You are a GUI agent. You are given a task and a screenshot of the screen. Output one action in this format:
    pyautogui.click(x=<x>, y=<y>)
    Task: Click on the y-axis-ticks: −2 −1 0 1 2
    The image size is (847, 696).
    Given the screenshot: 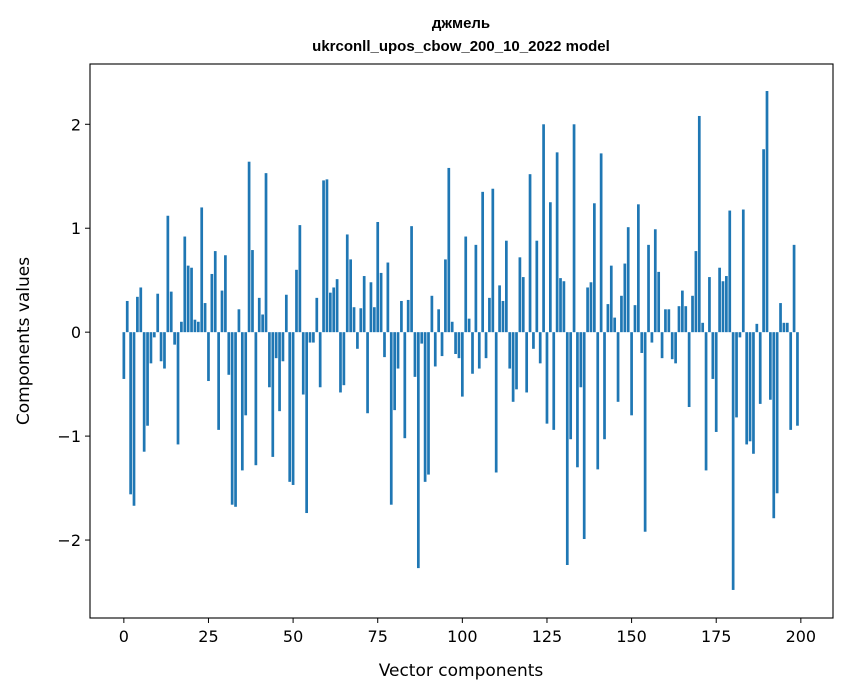 What is the action you would take?
    pyautogui.click(x=73, y=332)
    